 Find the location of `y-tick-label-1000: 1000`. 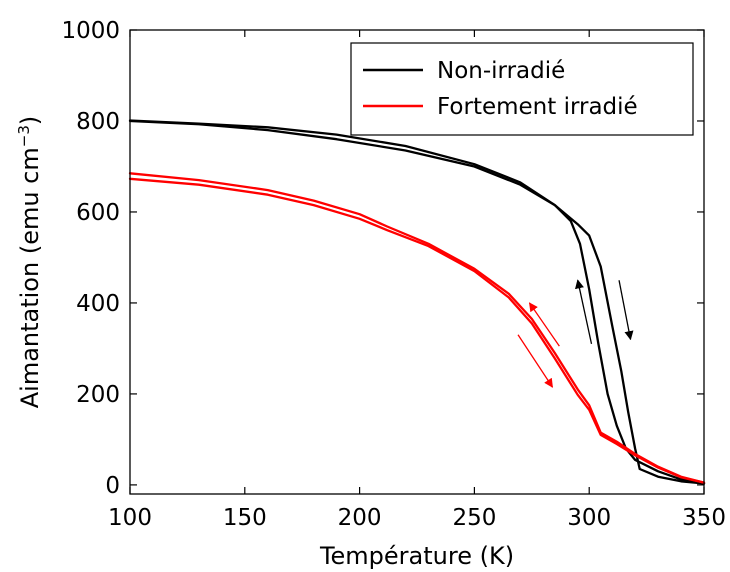

y-tick-label-1000: 1000 is located at coordinates (90, 31).